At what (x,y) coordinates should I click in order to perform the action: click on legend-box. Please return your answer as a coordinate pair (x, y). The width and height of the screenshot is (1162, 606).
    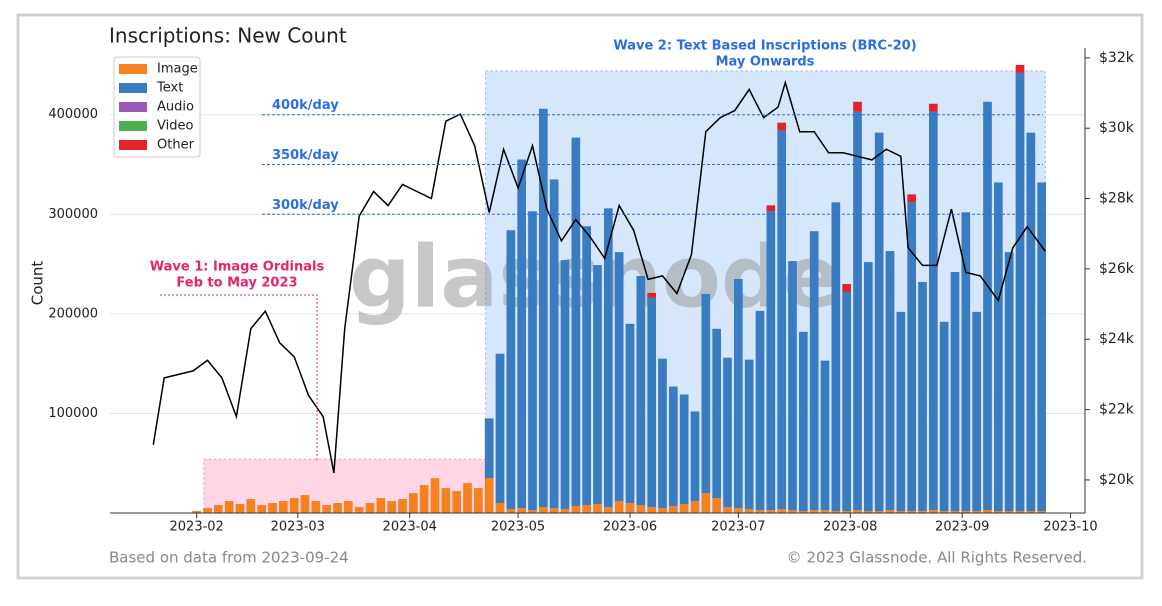
    Looking at the image, I should click on (157, 107).